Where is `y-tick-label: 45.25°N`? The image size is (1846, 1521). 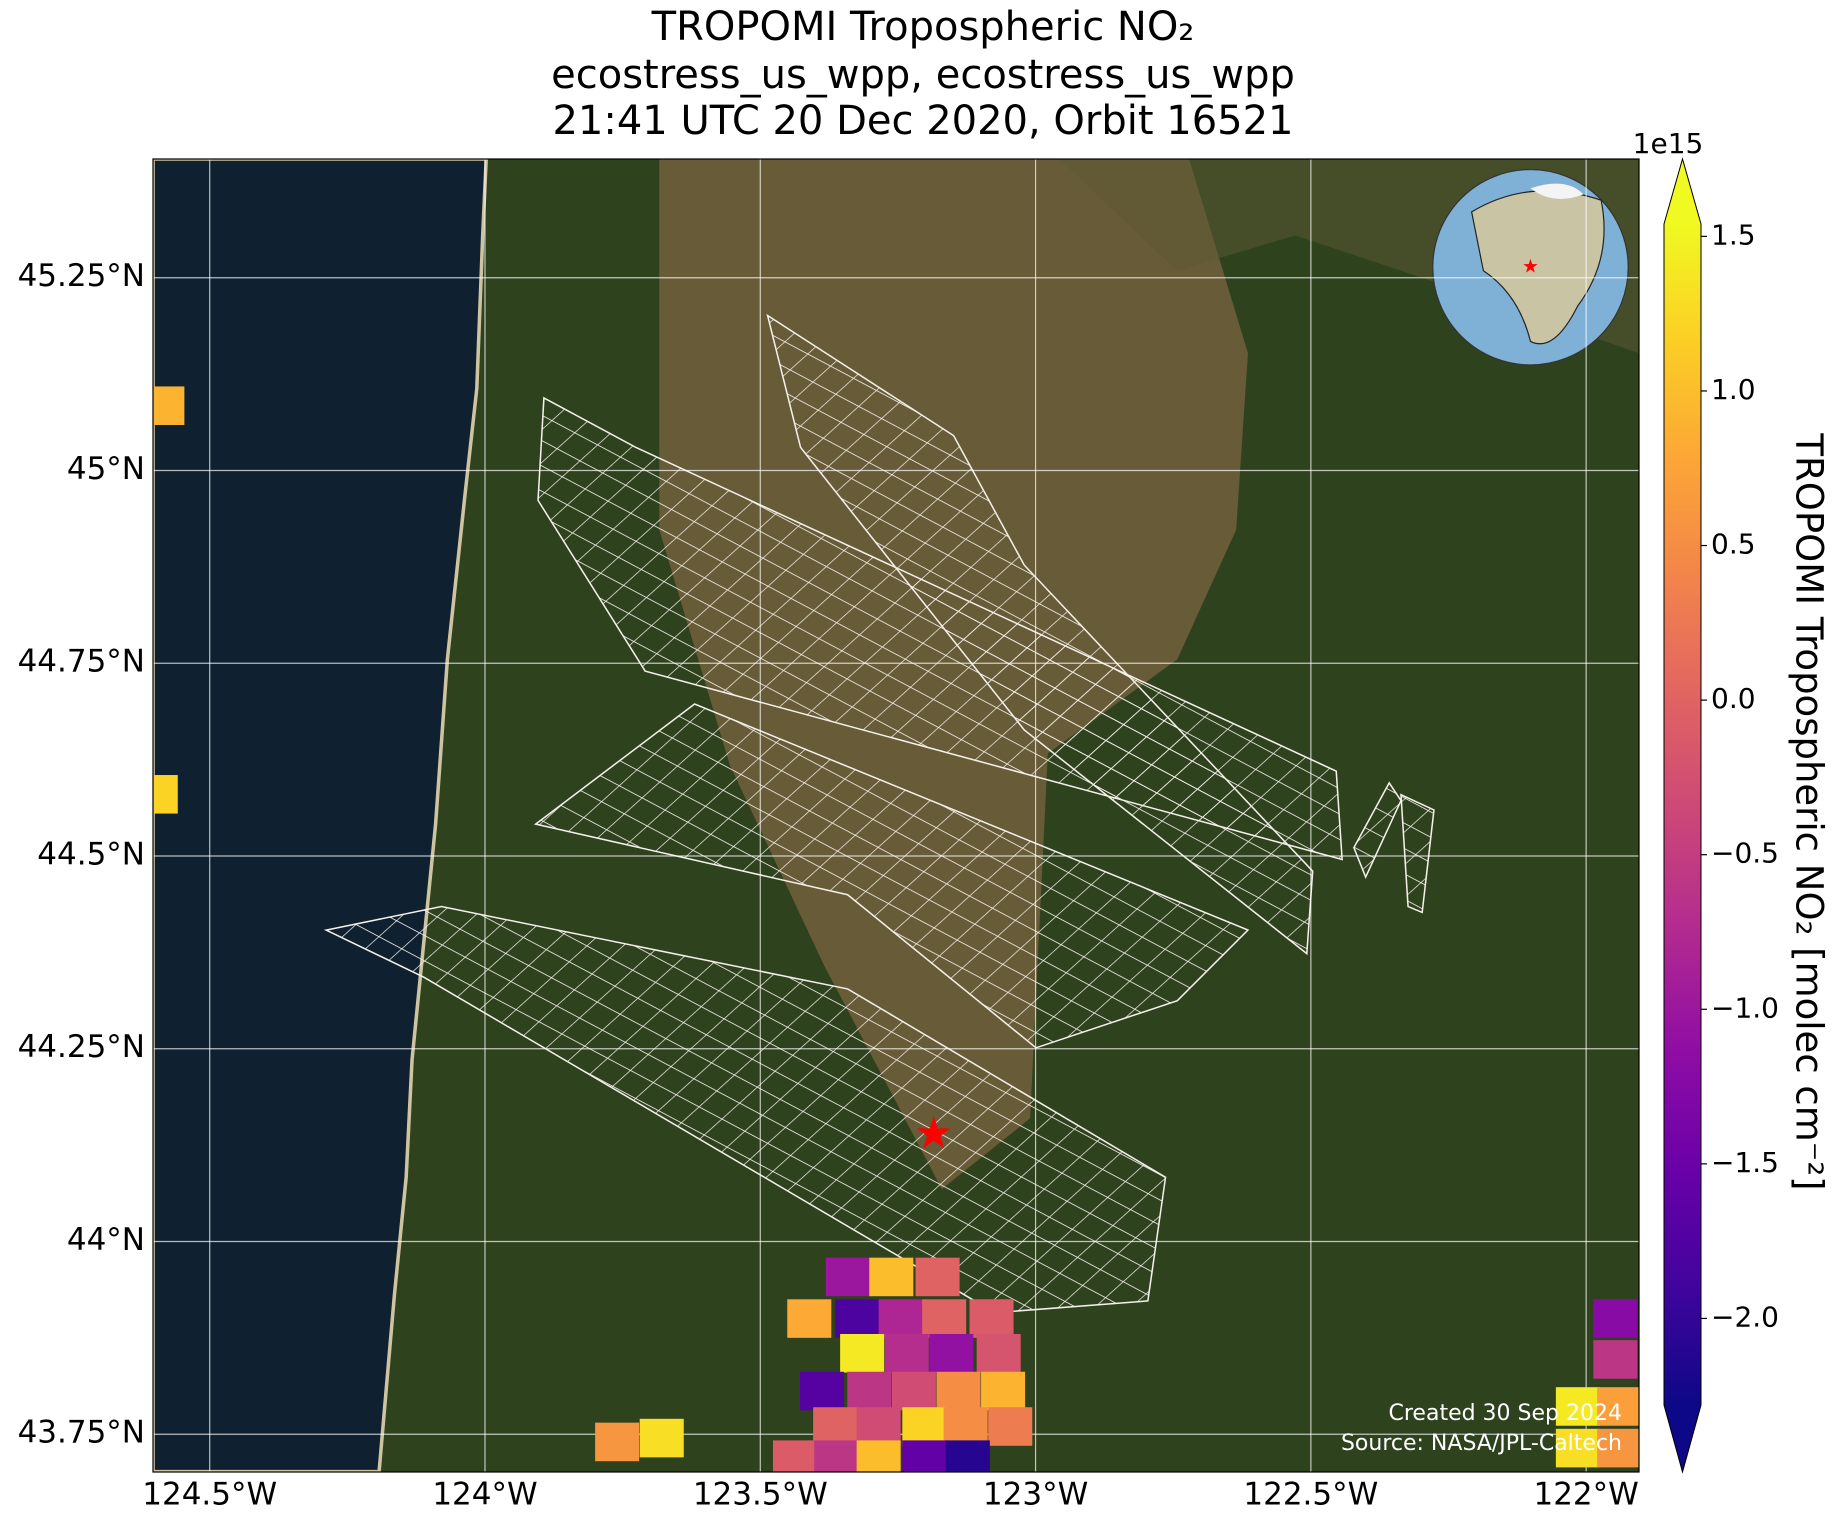 y-tick-label: 45.25°N is located at coordinates (81, 276).